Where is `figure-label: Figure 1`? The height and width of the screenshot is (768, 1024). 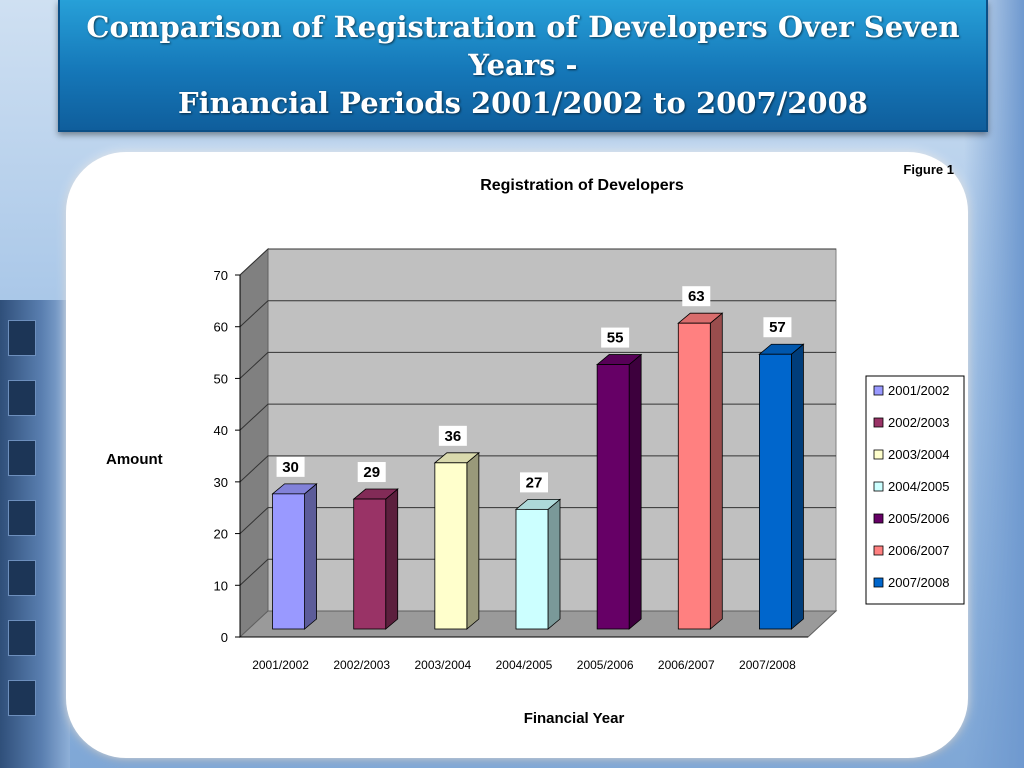 figure-label: Figure 1 is located at coordinates (928, 169).